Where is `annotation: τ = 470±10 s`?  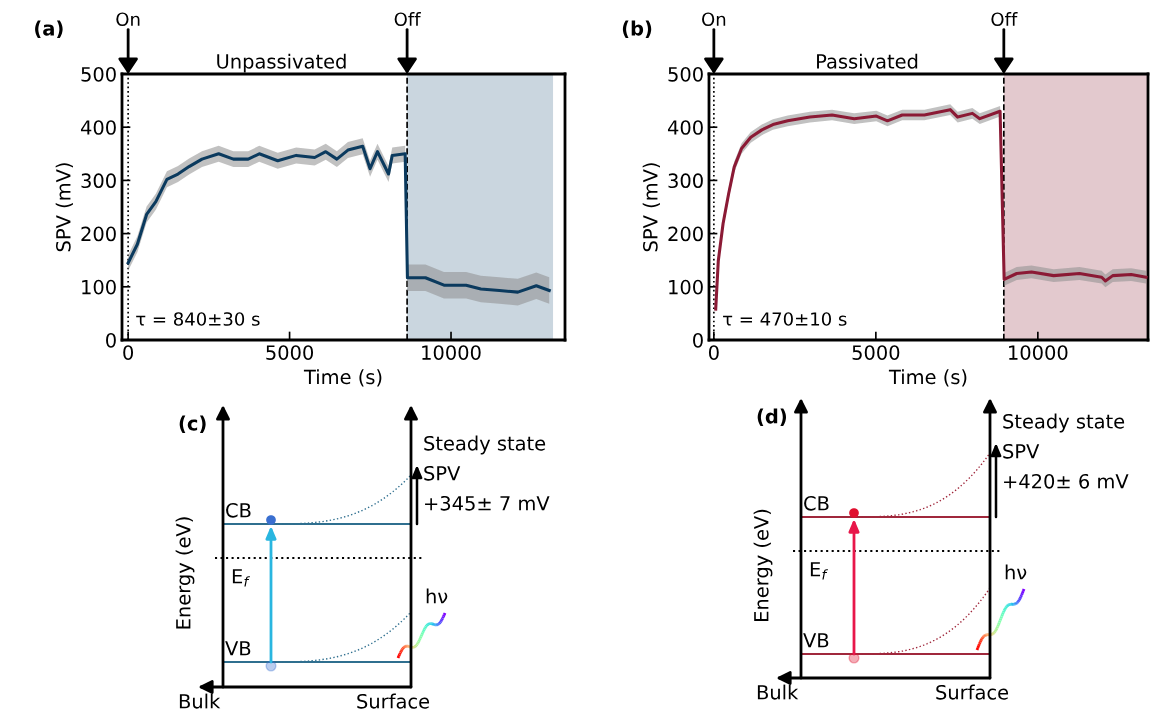 annotation: τ = 470±10 s is located at coordinates (785, 319).